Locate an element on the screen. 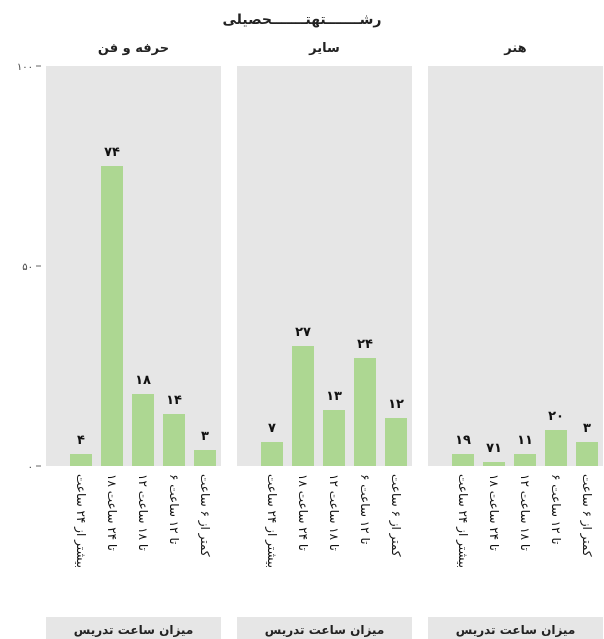 Image resolution: width=604 pixels, height=639 pixels. data-label: ۱۹ is located at coordinates (463, 440).